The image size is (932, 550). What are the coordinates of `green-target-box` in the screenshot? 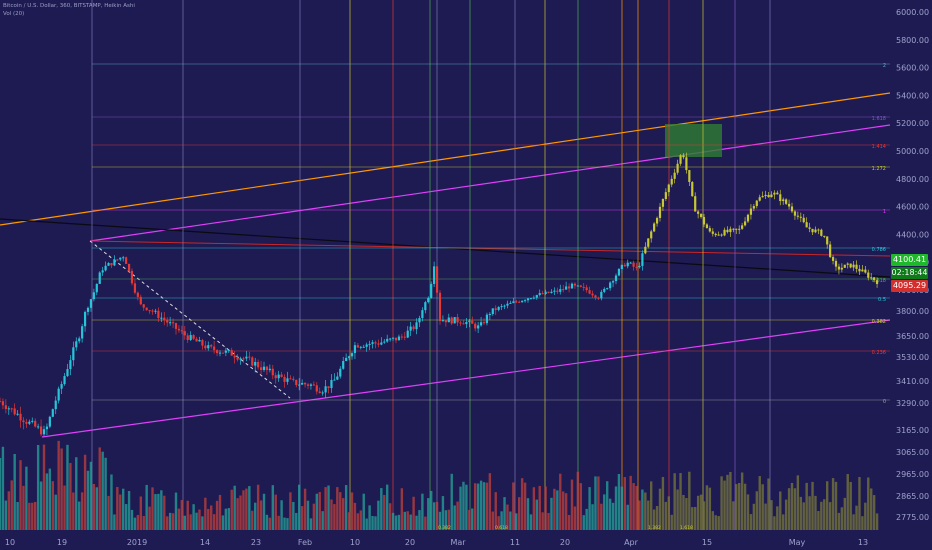 It's located at (693, 140).